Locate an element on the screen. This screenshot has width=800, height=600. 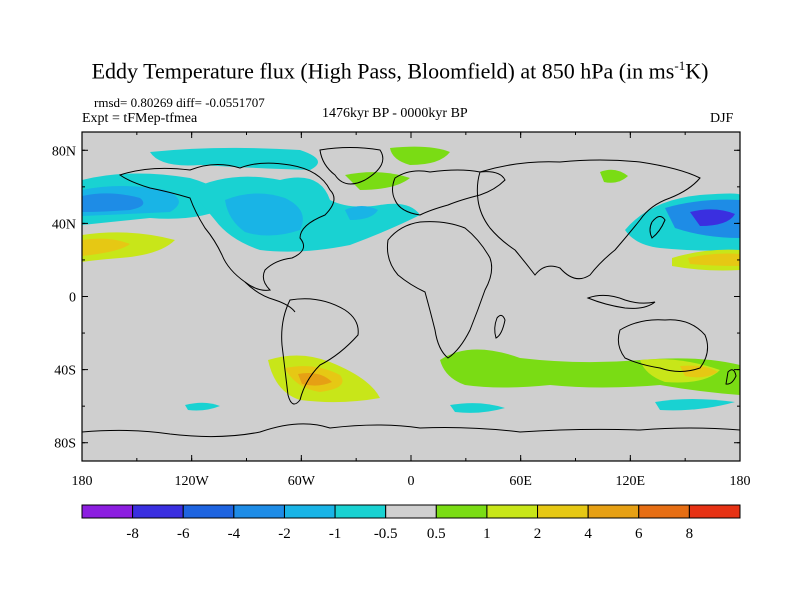
coast-indonesia is located at coordinates (621, 301).